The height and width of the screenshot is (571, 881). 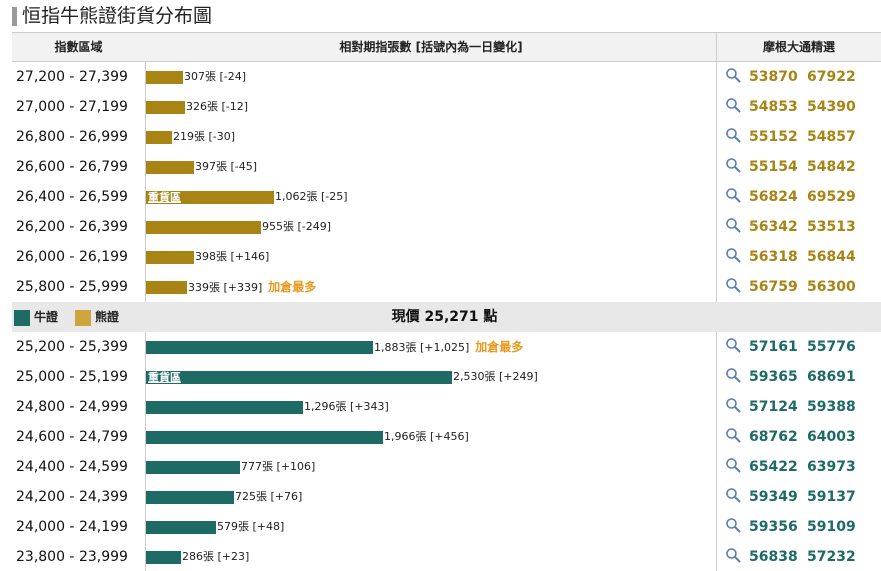 What do you see at coordinates (773, 287) in the screenshot?
I see `warrant-code-link: 56759` at bounding box center [773, 287].